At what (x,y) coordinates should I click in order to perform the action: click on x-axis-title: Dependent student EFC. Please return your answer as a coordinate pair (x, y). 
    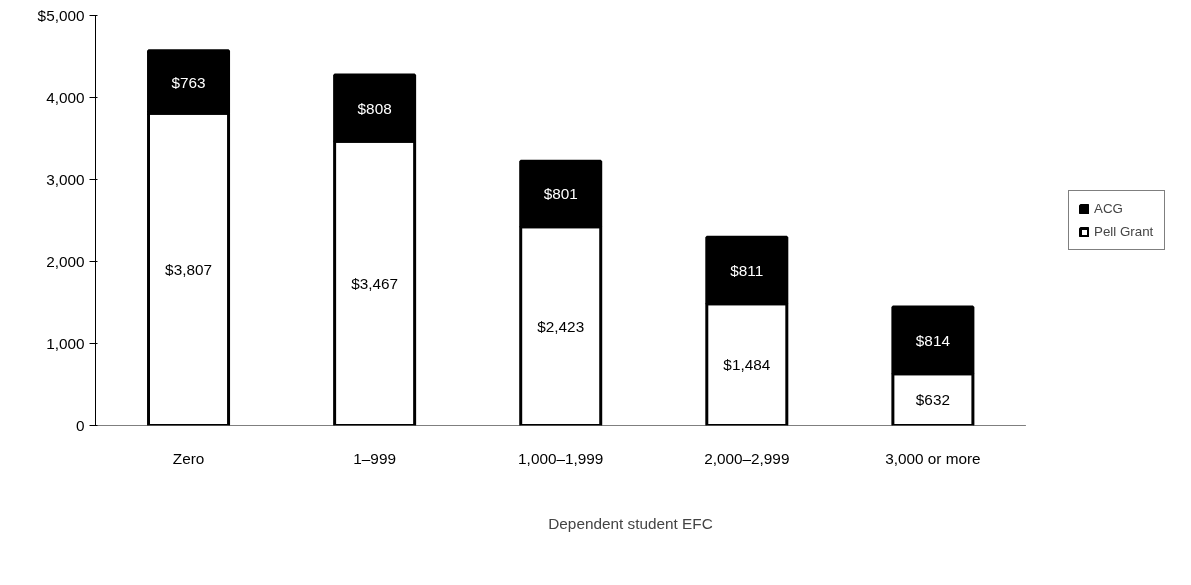
    Looking at the image, I should click on (630, 523).